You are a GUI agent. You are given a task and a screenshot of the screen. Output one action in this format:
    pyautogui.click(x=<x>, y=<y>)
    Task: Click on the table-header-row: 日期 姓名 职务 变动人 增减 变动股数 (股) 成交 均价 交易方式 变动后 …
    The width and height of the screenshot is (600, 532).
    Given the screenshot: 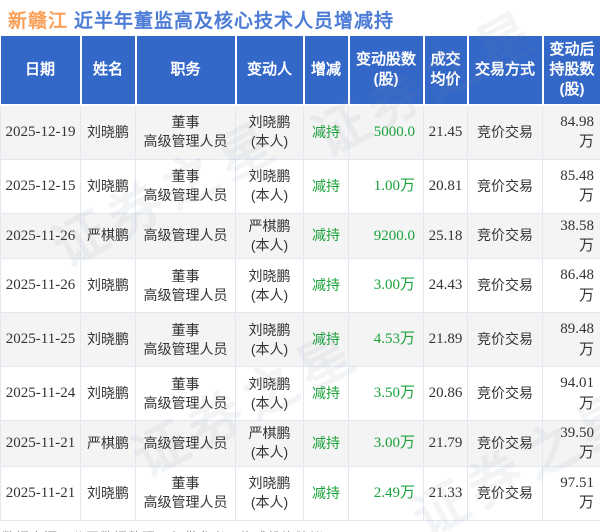 What is the action you would take?
    pyautogui.click(x=300, y=71)
    